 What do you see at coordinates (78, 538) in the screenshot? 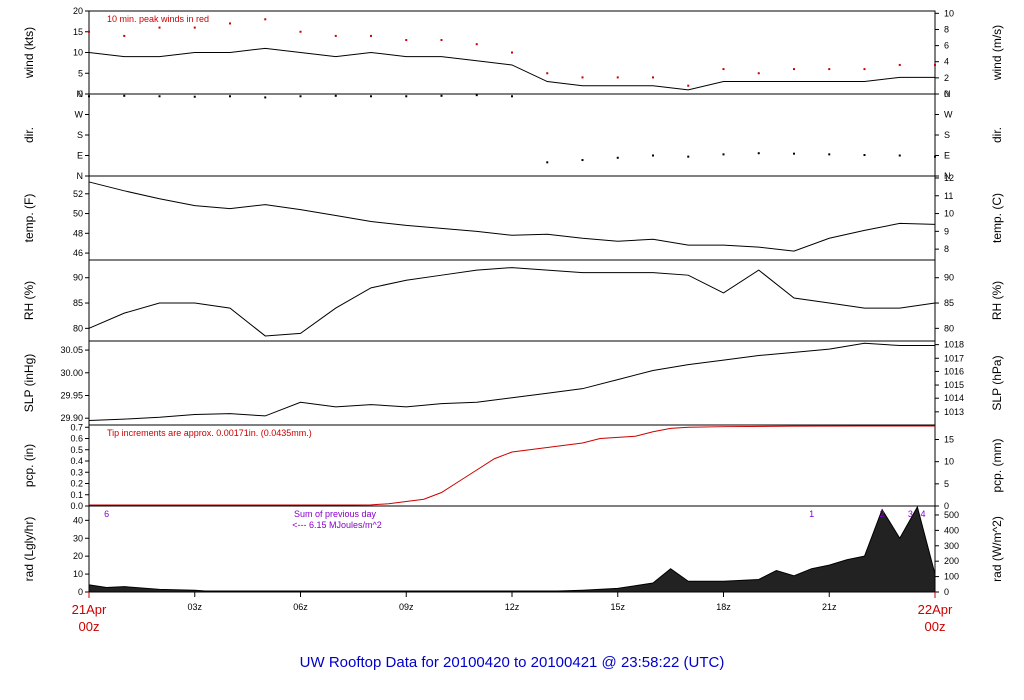
I see `left-tick-label-rad: 30` at bounding box center [78, 538].